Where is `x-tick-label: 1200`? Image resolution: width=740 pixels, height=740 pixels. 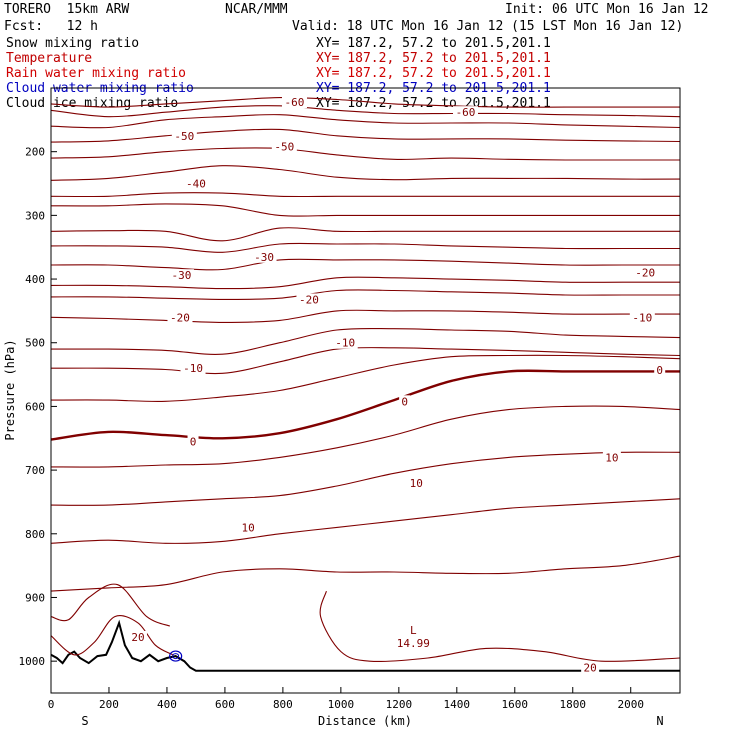
x-tick-label: 1200 is located at coordinates (399, 704).